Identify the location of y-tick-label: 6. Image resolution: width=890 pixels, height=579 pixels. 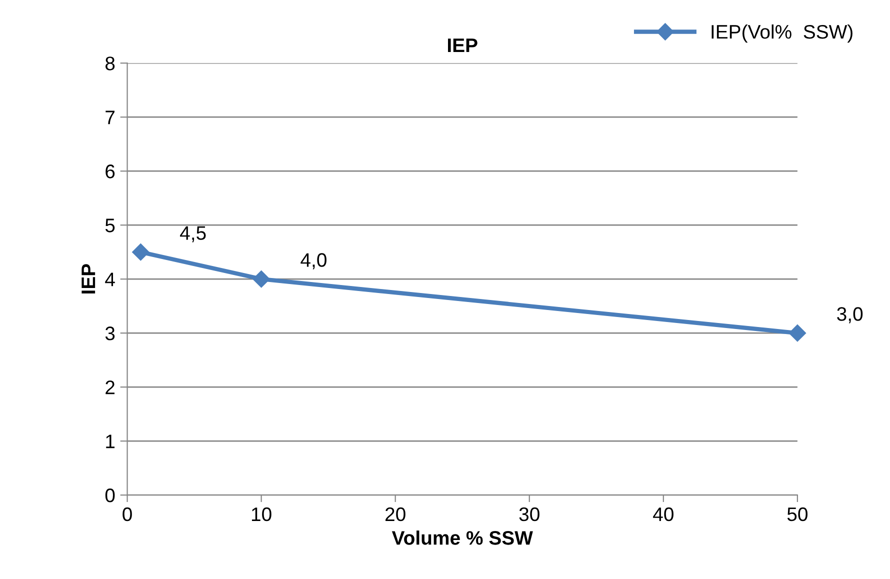
(110, 171).